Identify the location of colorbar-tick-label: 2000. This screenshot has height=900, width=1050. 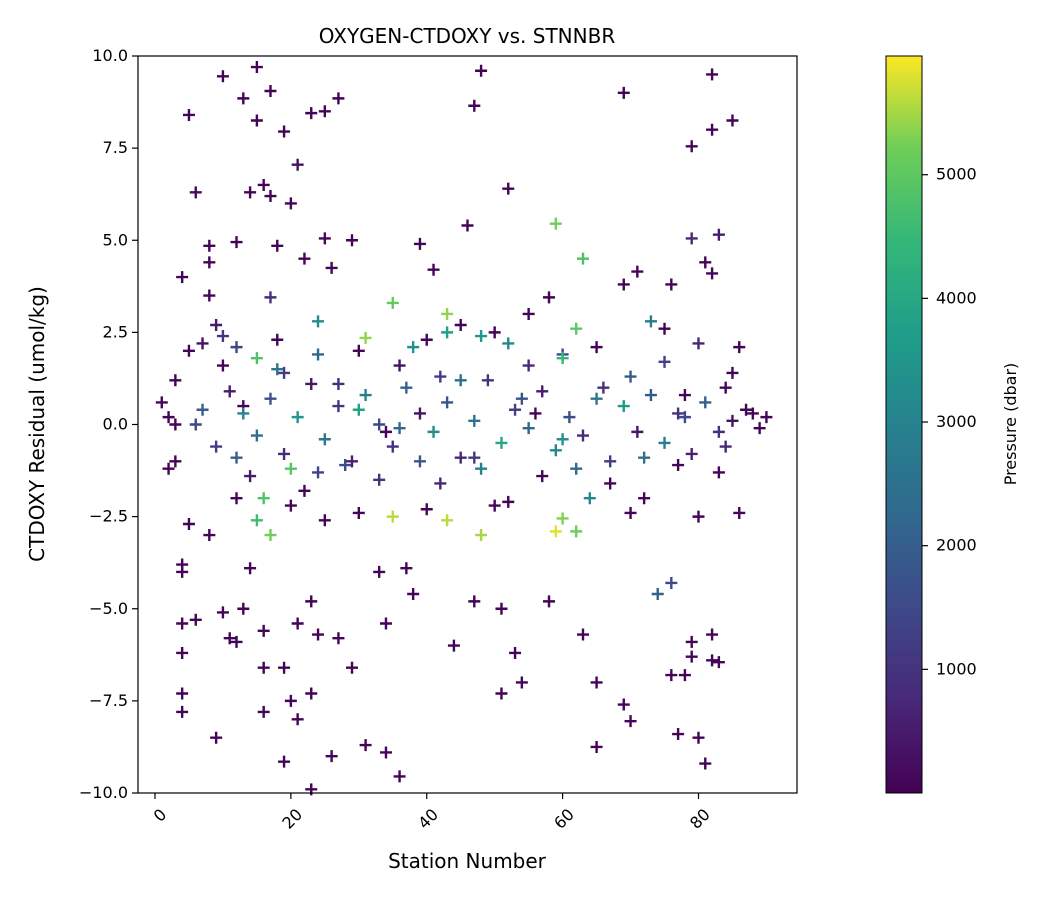
(956, 545).